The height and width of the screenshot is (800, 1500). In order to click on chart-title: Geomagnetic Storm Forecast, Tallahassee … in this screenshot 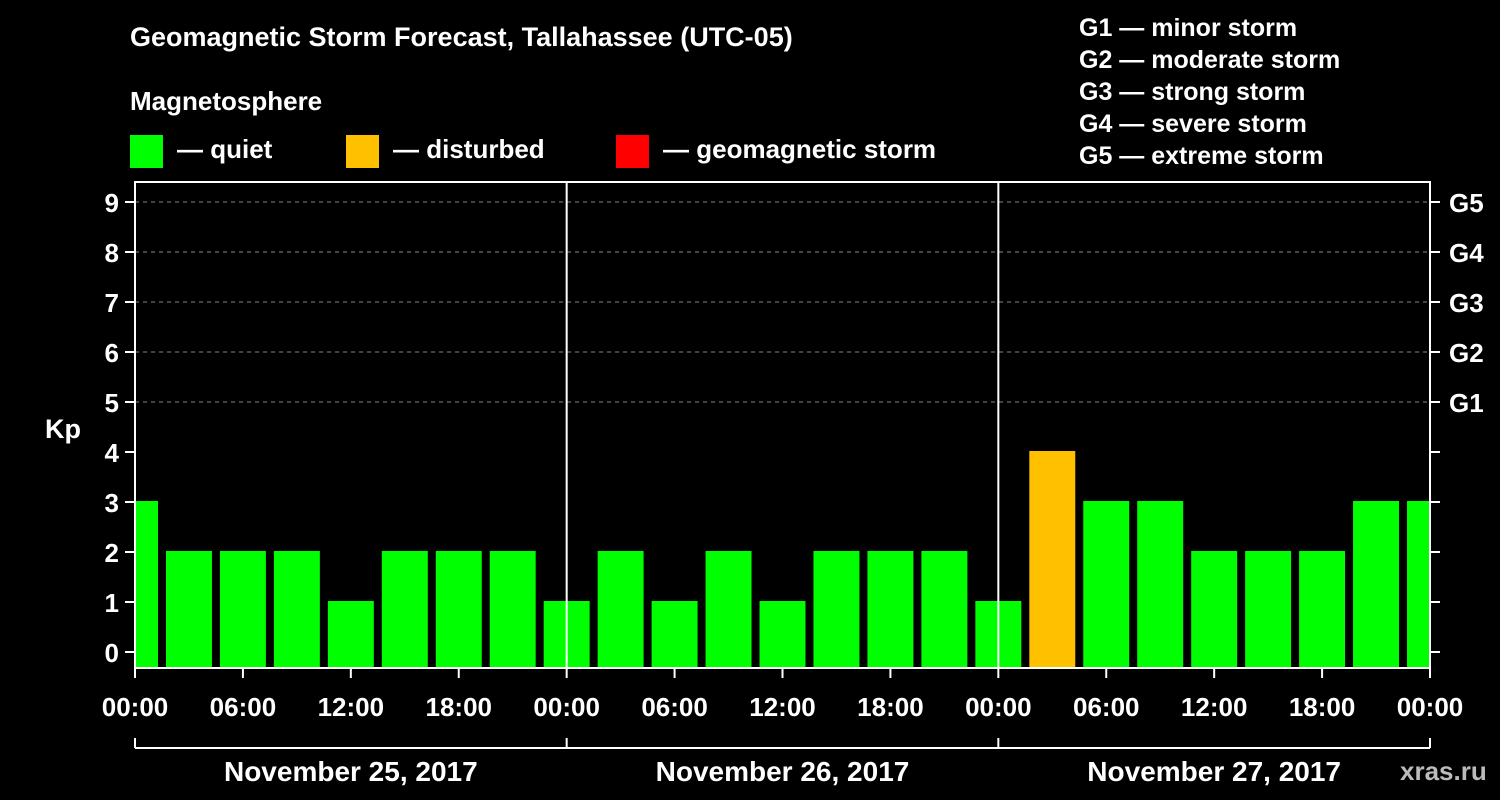, I will do `click(461, 37)`.